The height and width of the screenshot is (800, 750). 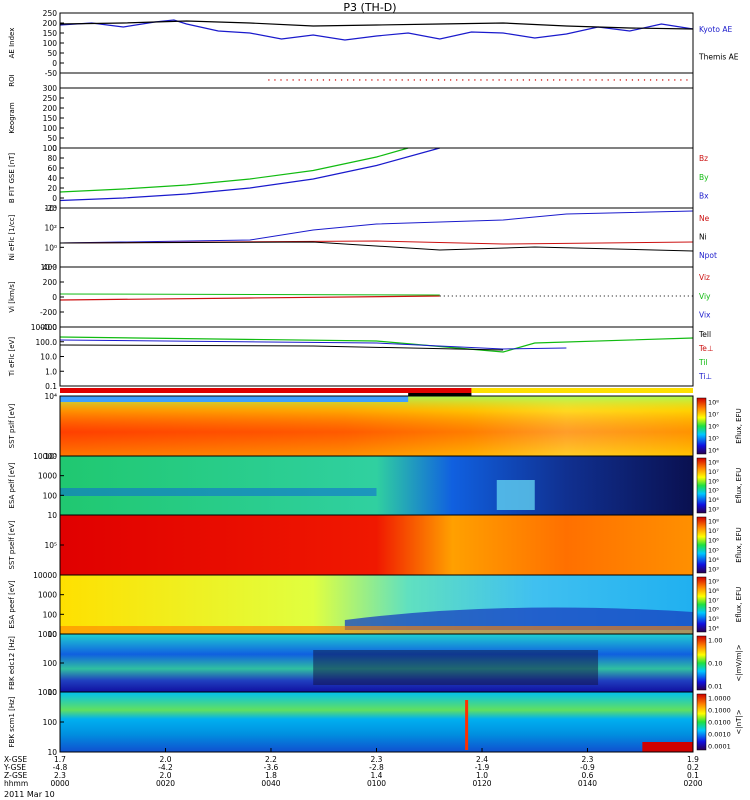 What do you see at coordinates (376, 118) in the screenshot?
I see `keogram-frame` at bounding box center [376, 118].